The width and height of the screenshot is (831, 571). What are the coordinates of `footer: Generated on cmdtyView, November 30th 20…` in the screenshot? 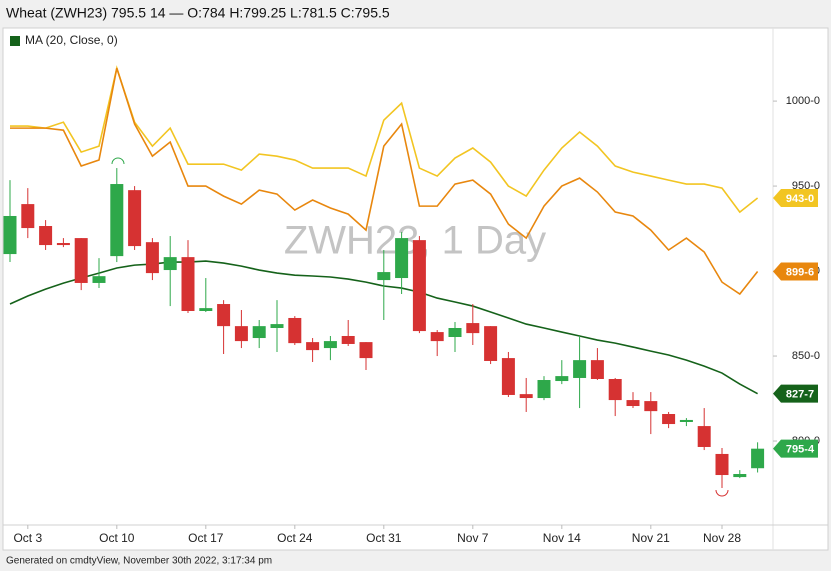 It's located at (139, 561).